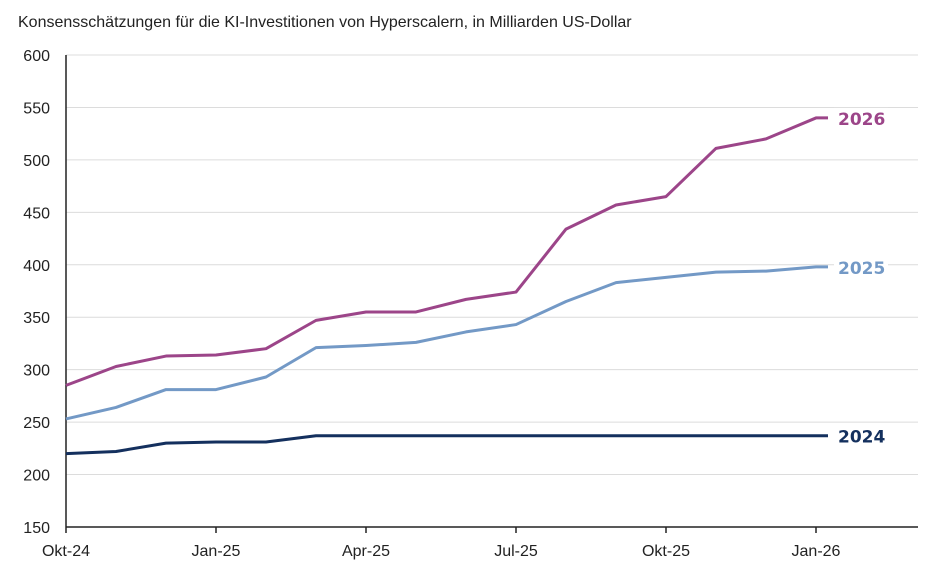  Describe the element at coordinates (366, 551) in the screenshot. I see `x-tick-label: Apr-25` at that location.